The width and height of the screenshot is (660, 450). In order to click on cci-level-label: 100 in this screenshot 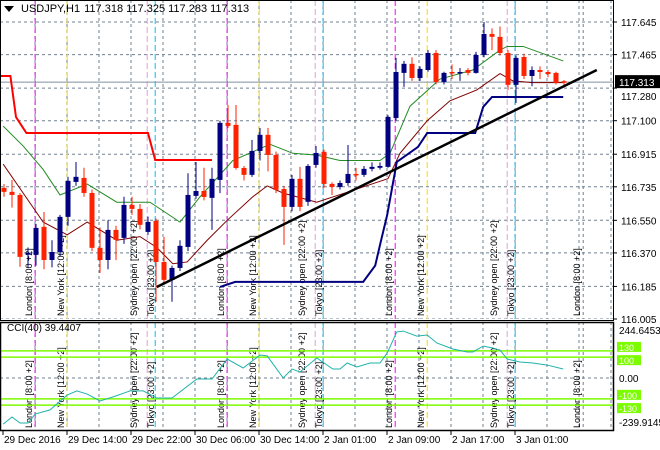, I will do `click(626, 361)`.